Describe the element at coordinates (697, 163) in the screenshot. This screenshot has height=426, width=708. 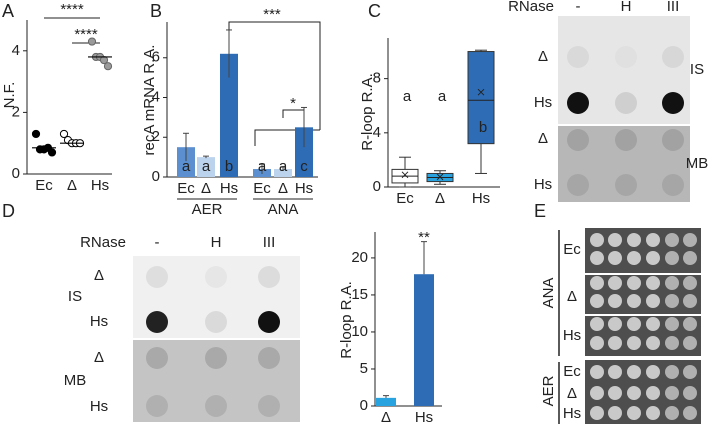
I see `stain-label: MB` at that location.